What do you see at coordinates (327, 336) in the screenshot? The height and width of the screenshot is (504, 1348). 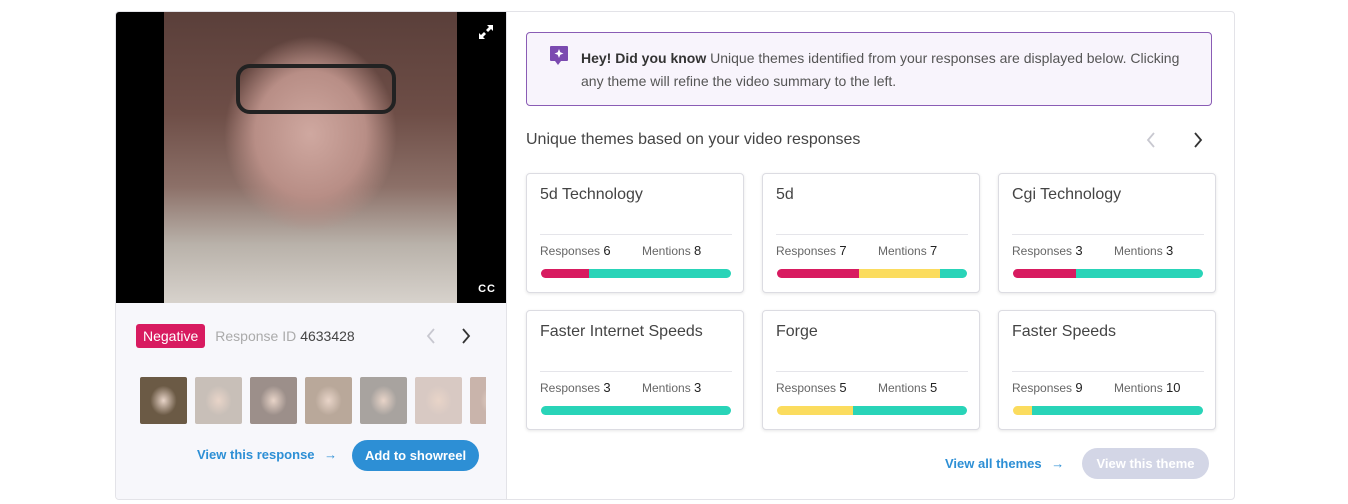 I see `response-id-value: 4633428` at bounding box center [327, 336].